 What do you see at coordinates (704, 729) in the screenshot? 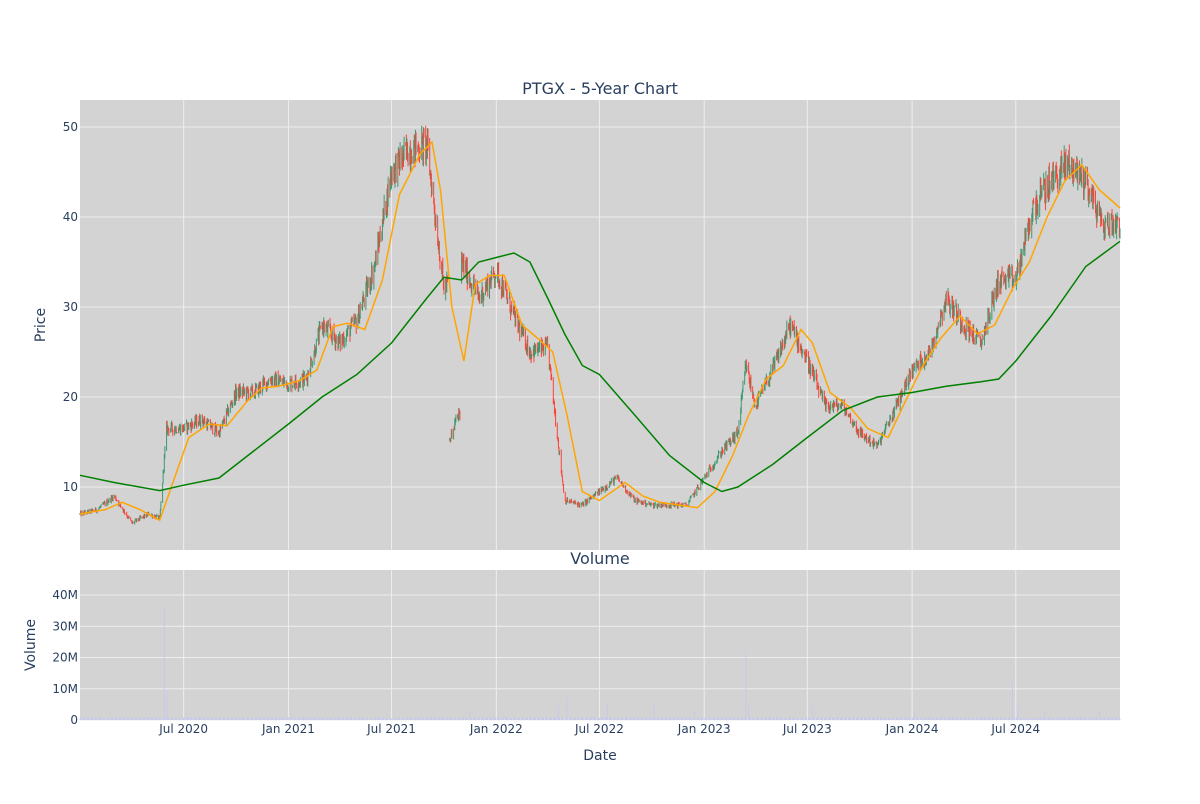
I see `x-tick-label: Jan 2023` at bounding box center [704, 729].